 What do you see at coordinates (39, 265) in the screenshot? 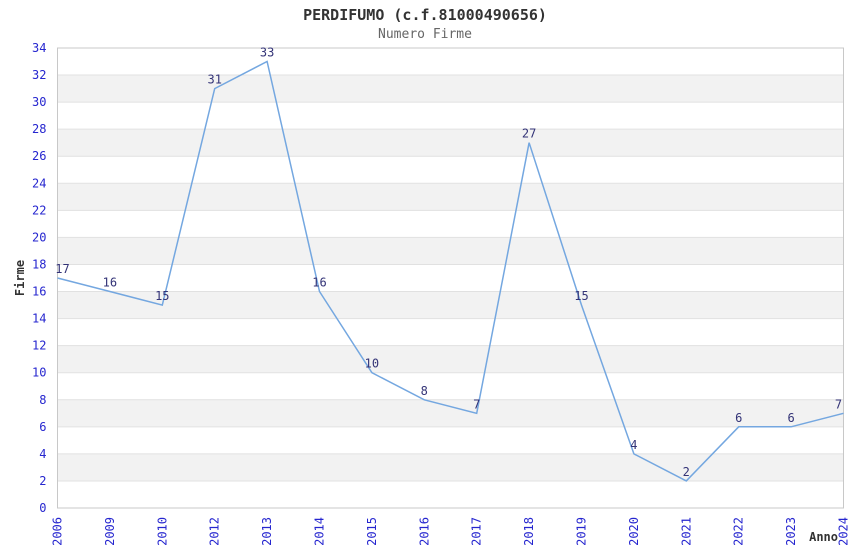
I see `y-tick-label: 18` at bounding box center [39, 265].